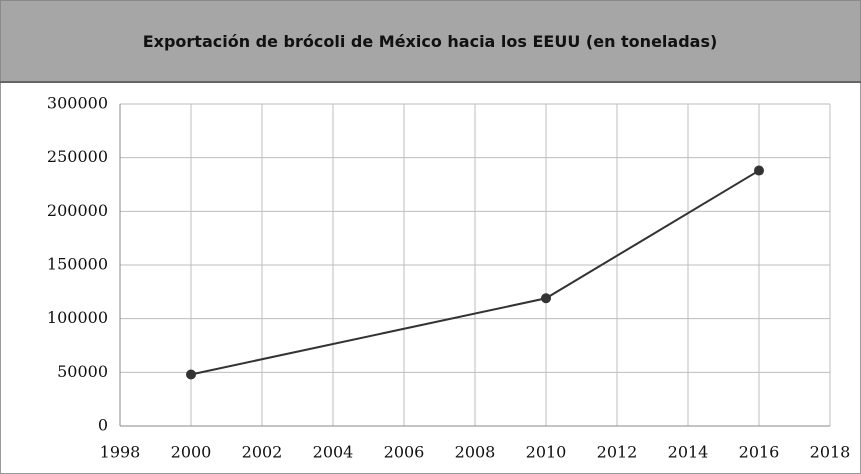 This screenshot has height=474, width=861. What do you see at coordinates (103, 425) in the screenshot?
I see `y-tick-label: 0` at bounding box center [103, 425].